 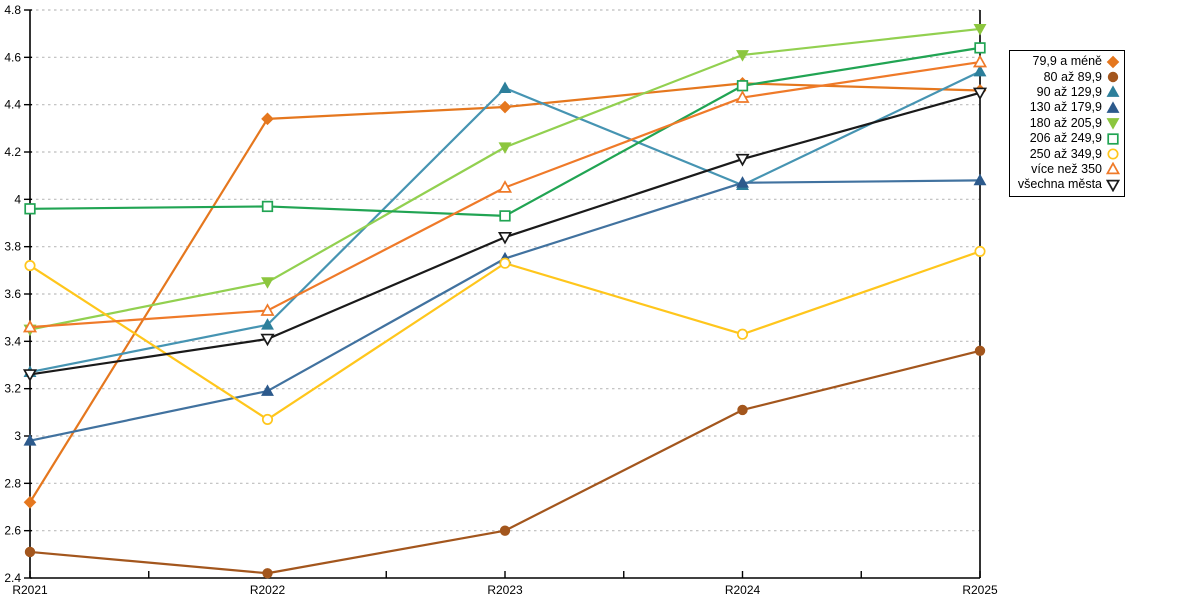 I want to click on y-tick-label: 3, so click(x=17, y=436).